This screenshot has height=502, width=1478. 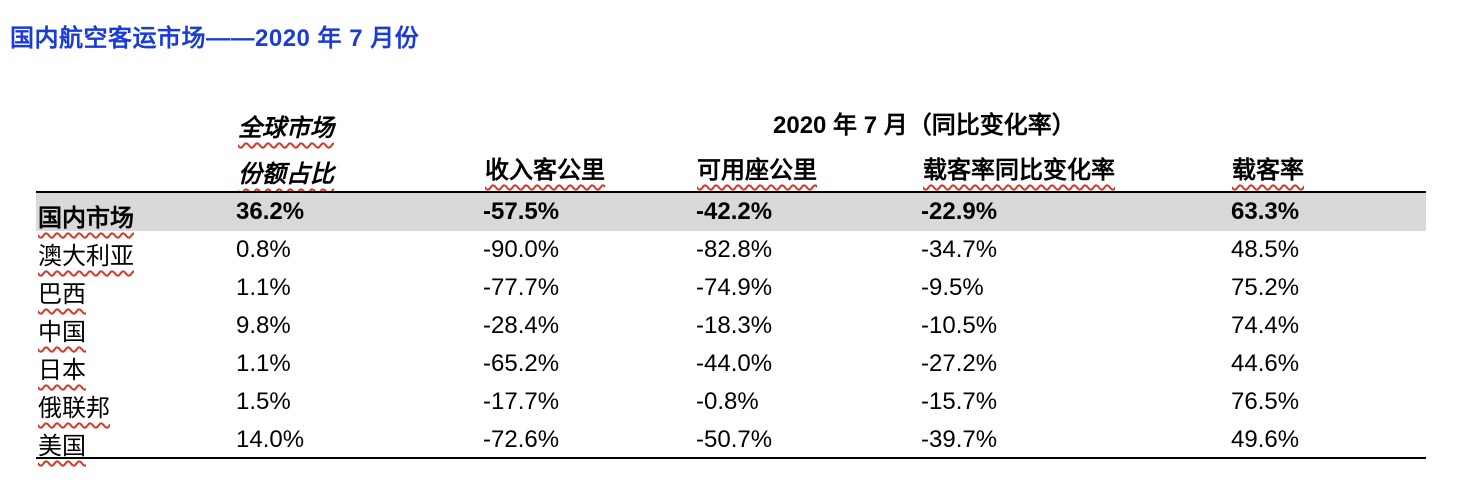 What do you see at coordinates (74, 408) in the screenshot?
I see `market-name: 俄联邦` at bounding box center [74, 408].